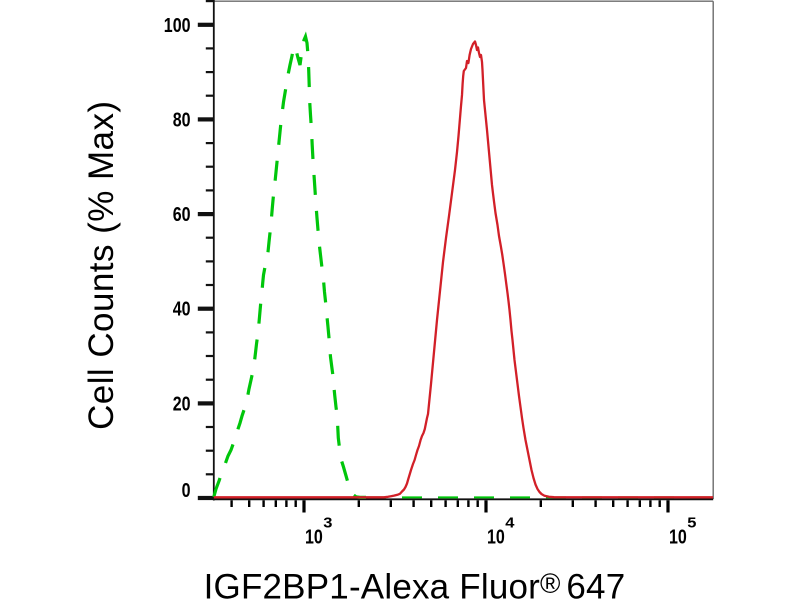 The width and height of the screenshot is (800, 600). I want to click on svg-text: 60, so click(182, 214).